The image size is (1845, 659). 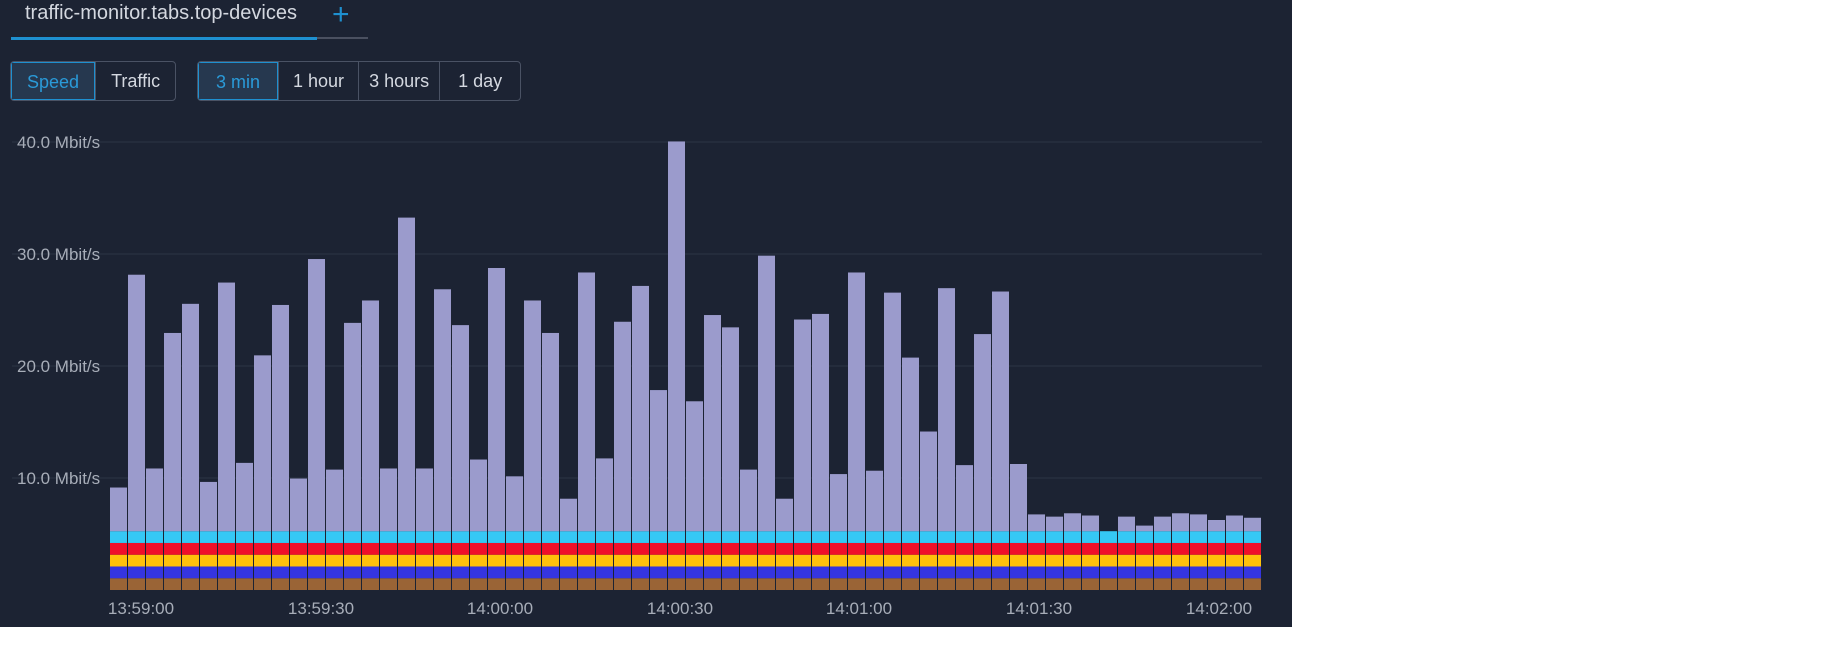 I want to click on range-1hour-button: 1 hour, so click(x=318, y=81).